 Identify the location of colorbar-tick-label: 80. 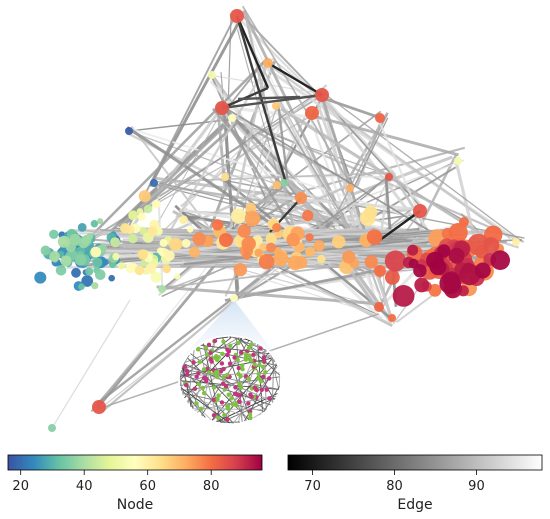
(211, 486).